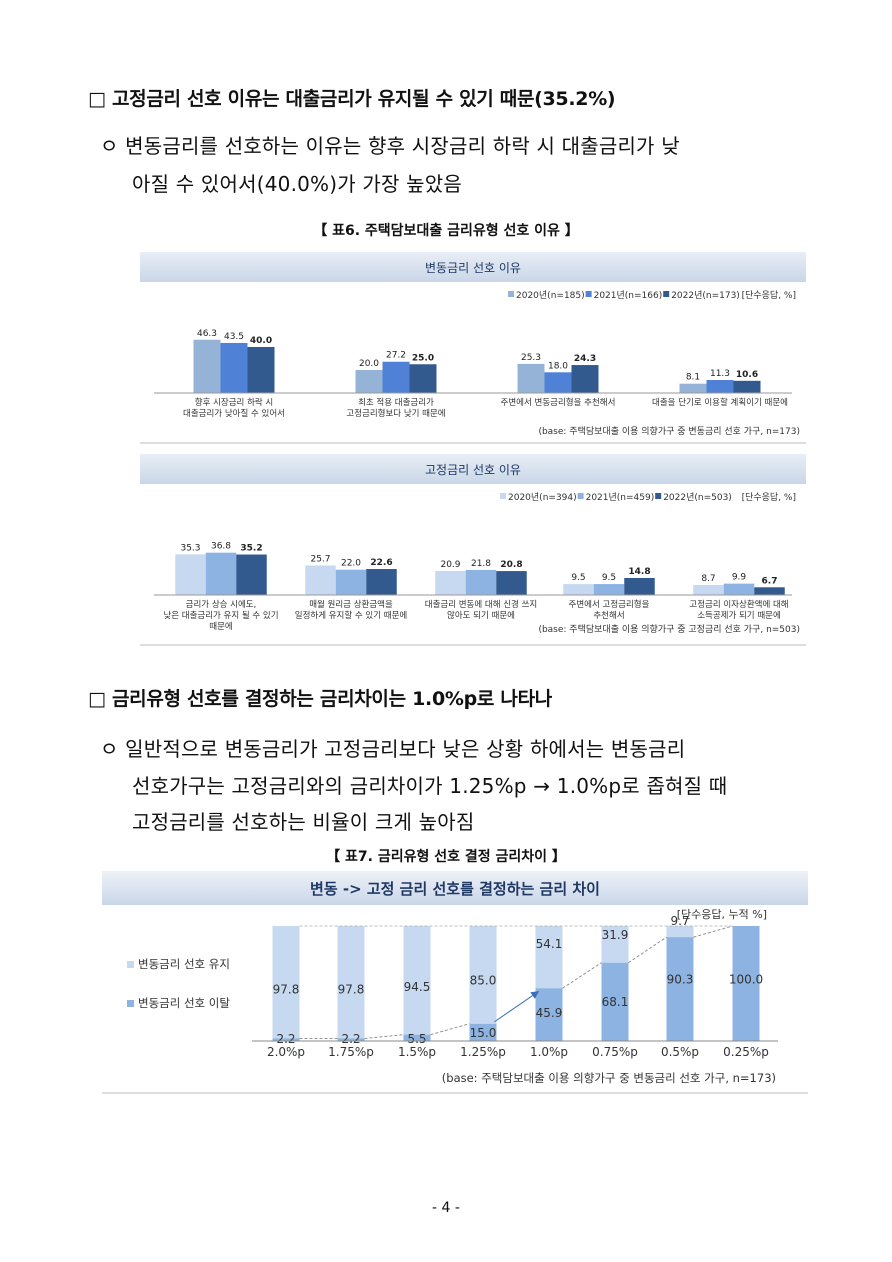  What do you see at coordinates (417, 1052) in the screenshot?
I see `category-label: 1.5%p` at bounding box center [417, 1052].